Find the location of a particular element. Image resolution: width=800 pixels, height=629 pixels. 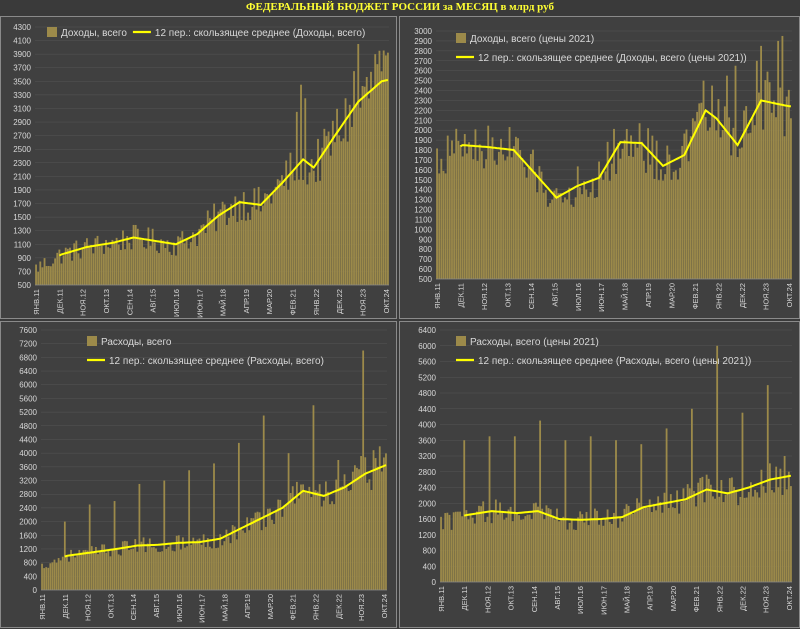

x-tick-label: НОЯ.12 is located at coordinates (88, 607).